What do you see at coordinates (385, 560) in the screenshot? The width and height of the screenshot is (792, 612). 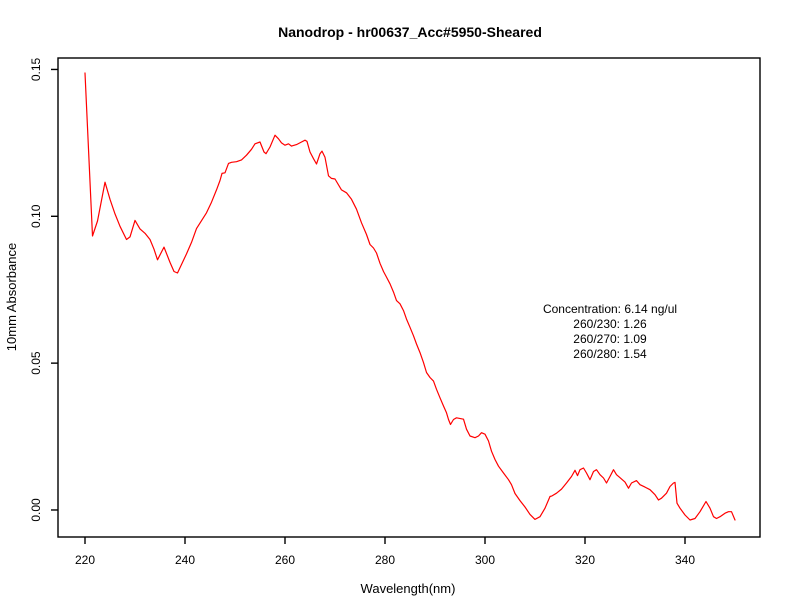 I see `x-tick-label: 280` at bounding box center [385, 560].